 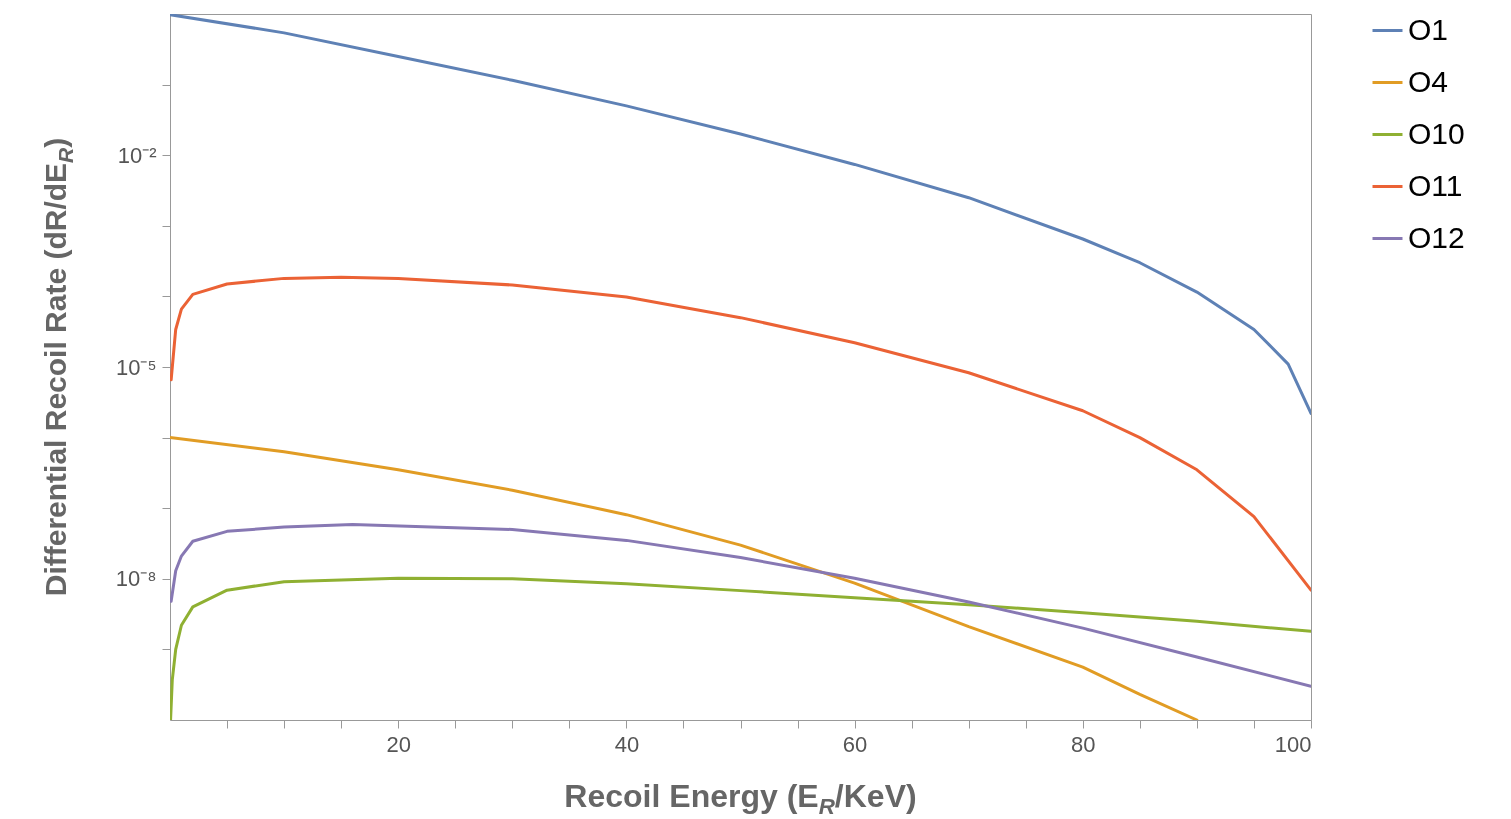 What do you see at coordinates (137, 155) in the screenshot?
I see `y-tick-label: 10⁻²` at bounding box center [137, 155].